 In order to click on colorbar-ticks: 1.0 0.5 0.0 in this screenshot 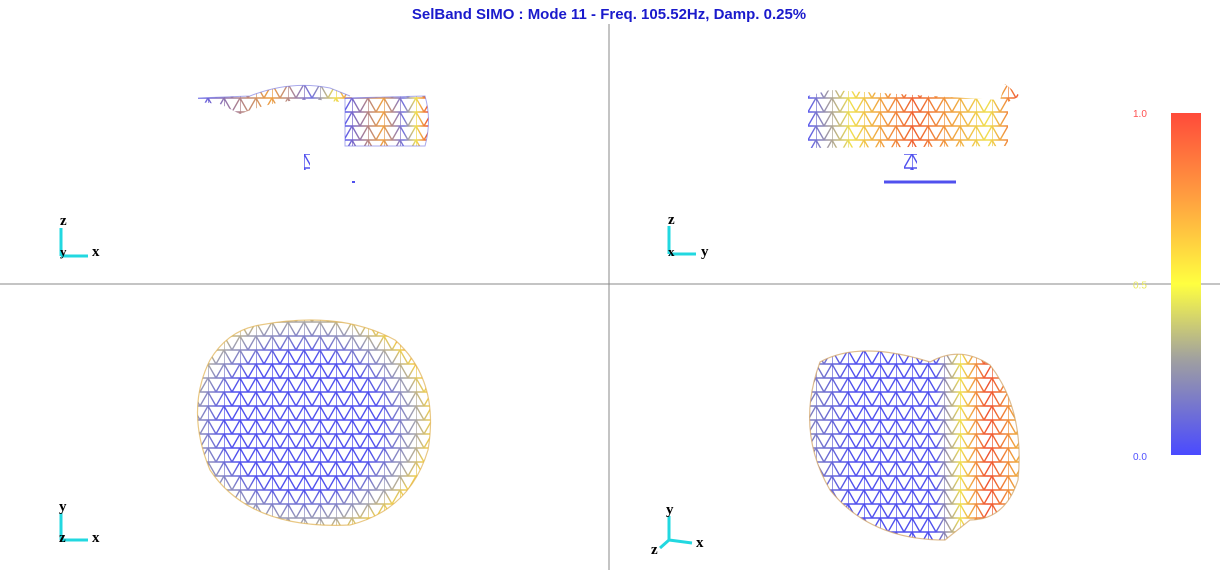, I will do `click(1140, 286)`.